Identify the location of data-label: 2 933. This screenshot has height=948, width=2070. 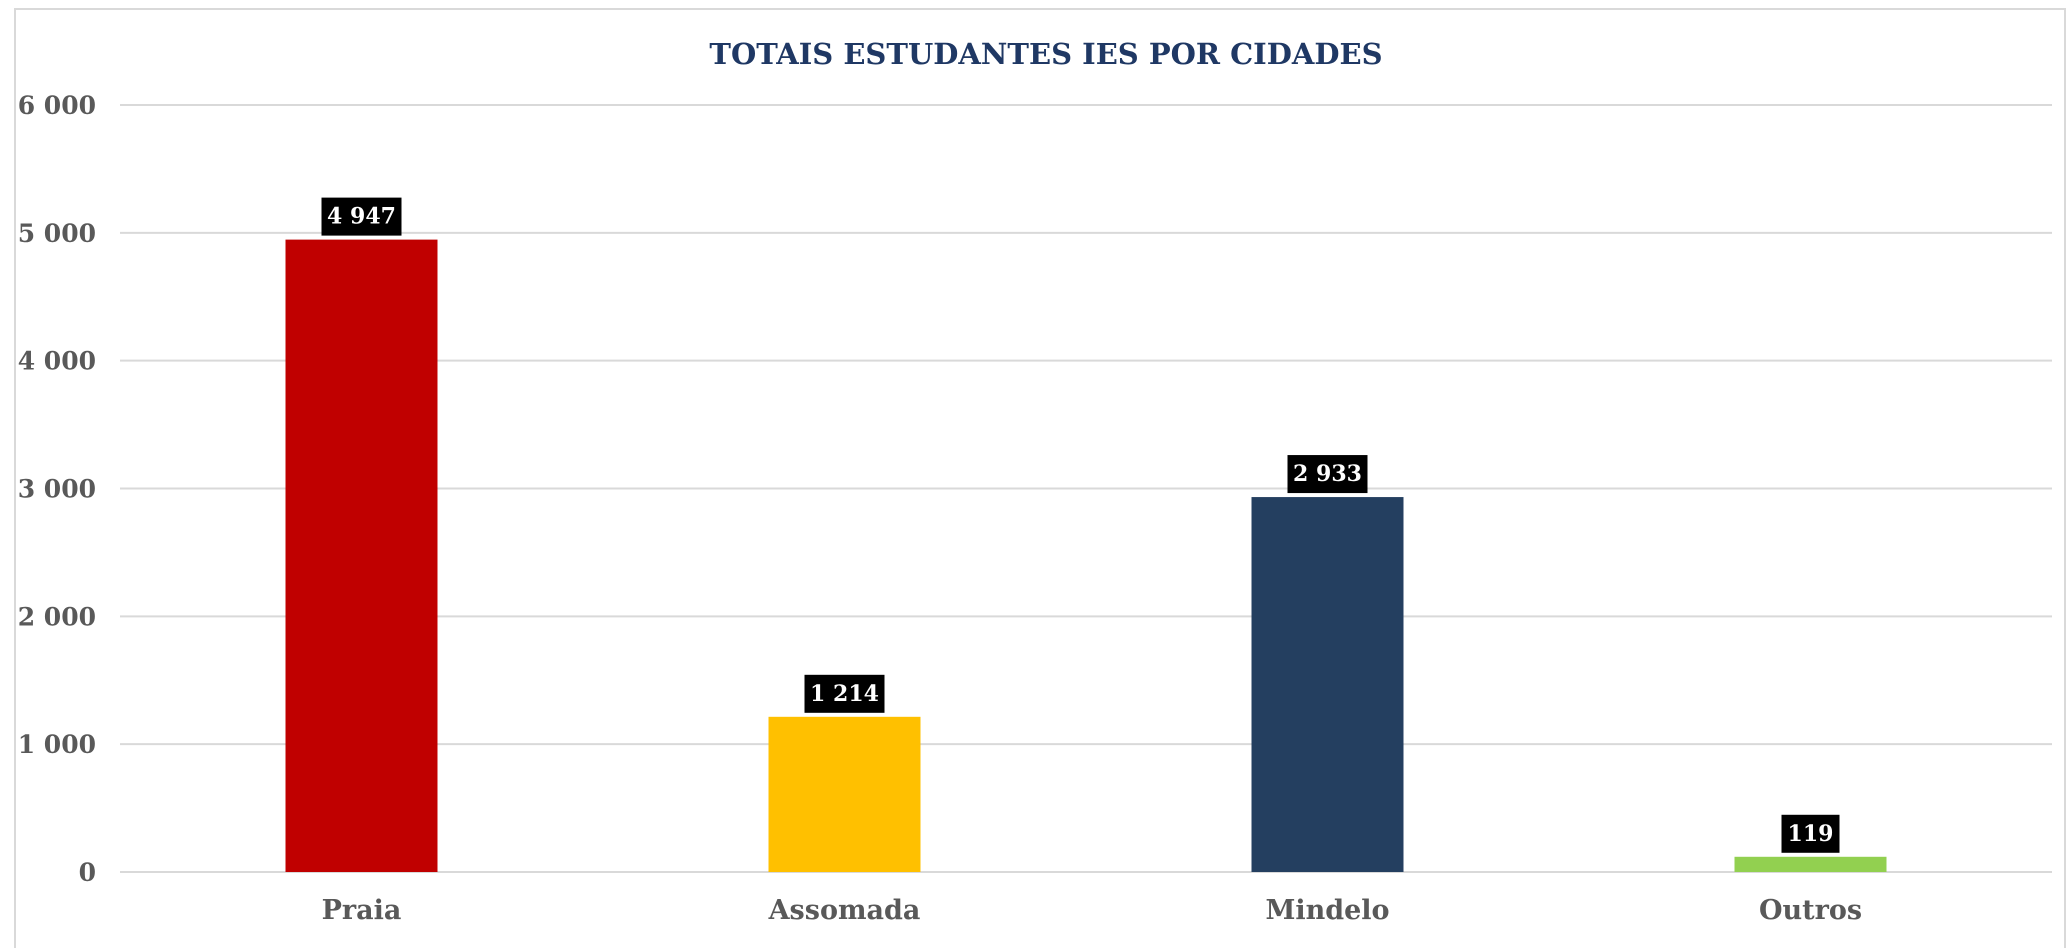
(1327, 474).